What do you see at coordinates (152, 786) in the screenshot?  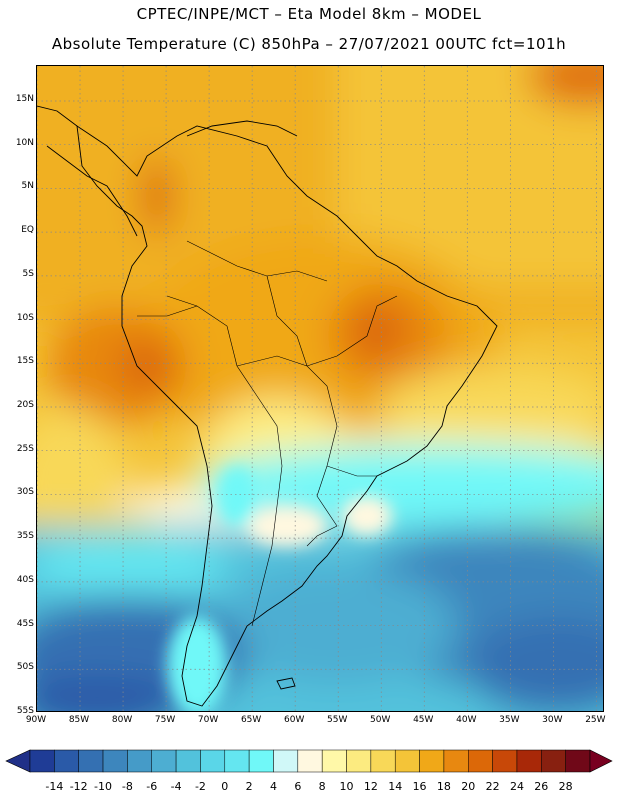 I see `colorbar-tick-label: -6` at bounding box center [152, 786].